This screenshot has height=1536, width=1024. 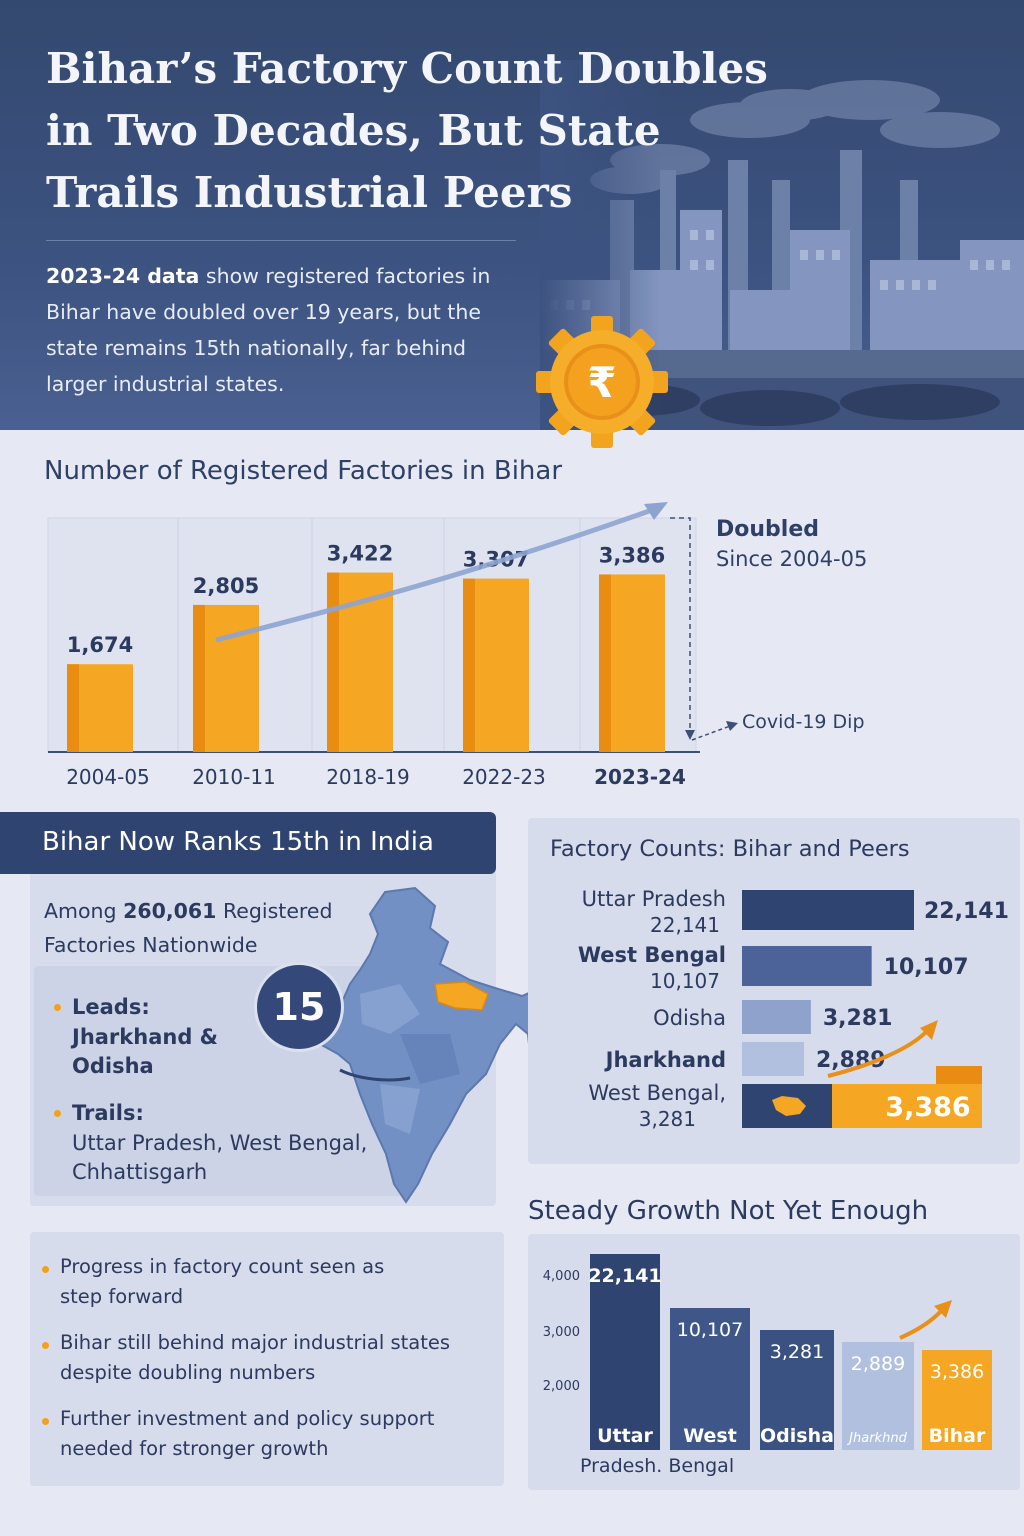 What do you see at coordinates (876, 1438) in the screenshot?
I see `growth-bar-label: Jharkhnd` at bounding box center [876, 1438].